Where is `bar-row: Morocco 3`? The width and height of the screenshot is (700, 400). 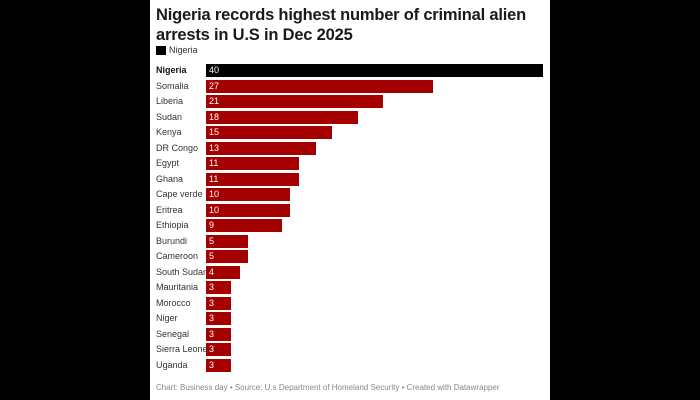
bar-row: Morocco 3 is located at coordinates (350, 304).